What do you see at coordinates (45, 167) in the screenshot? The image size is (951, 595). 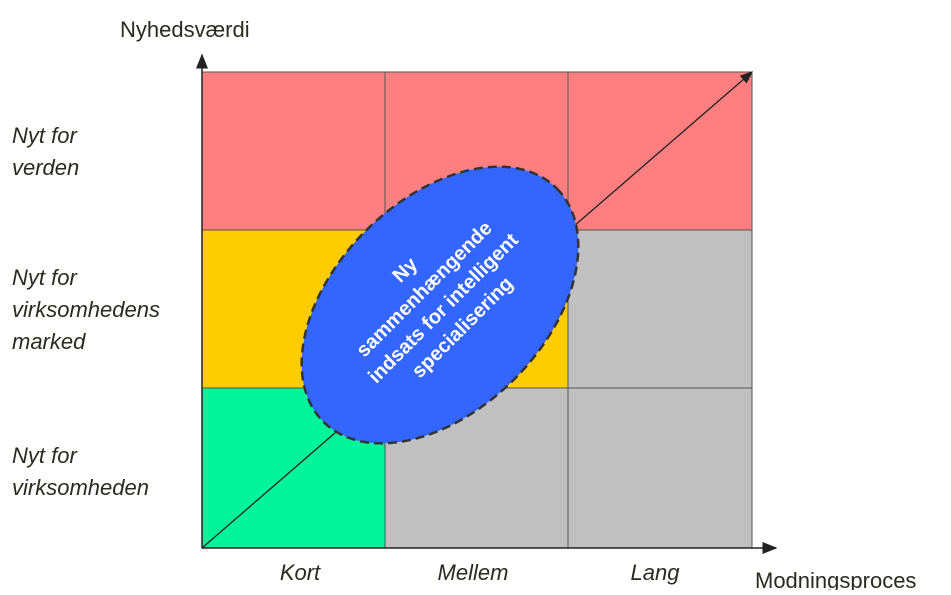 I see `row-label: verden` at bounding box center [45, 167].